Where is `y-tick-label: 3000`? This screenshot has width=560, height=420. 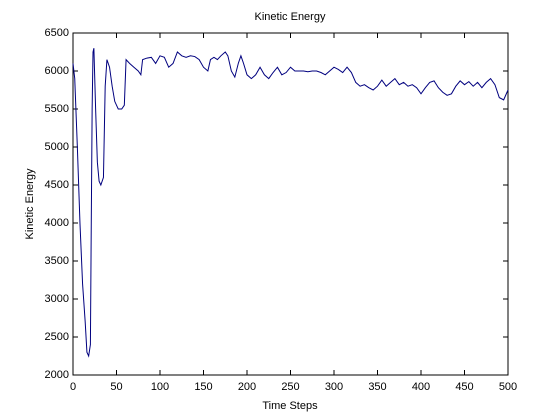
y-tick-label: 3000 is located at coordinates (57, 299).